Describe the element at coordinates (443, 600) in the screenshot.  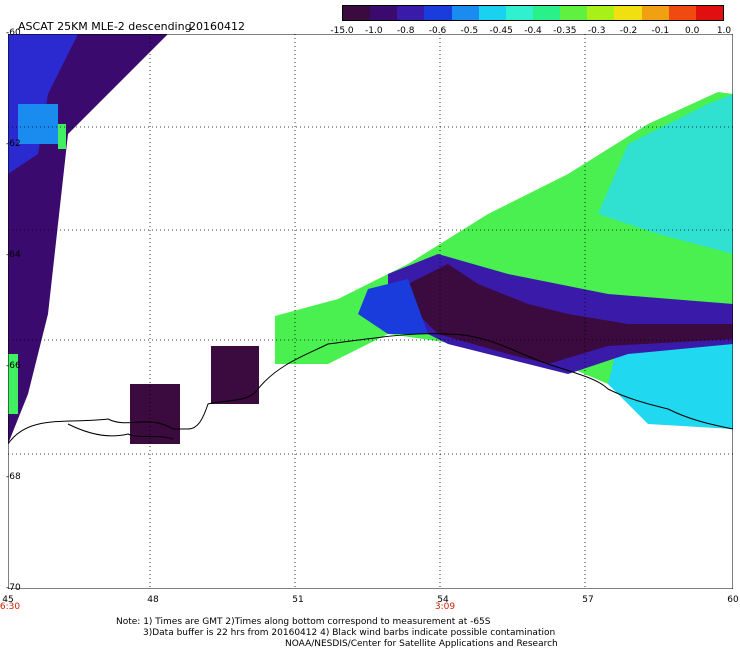
I see `x-tick-label: 54` at that location.